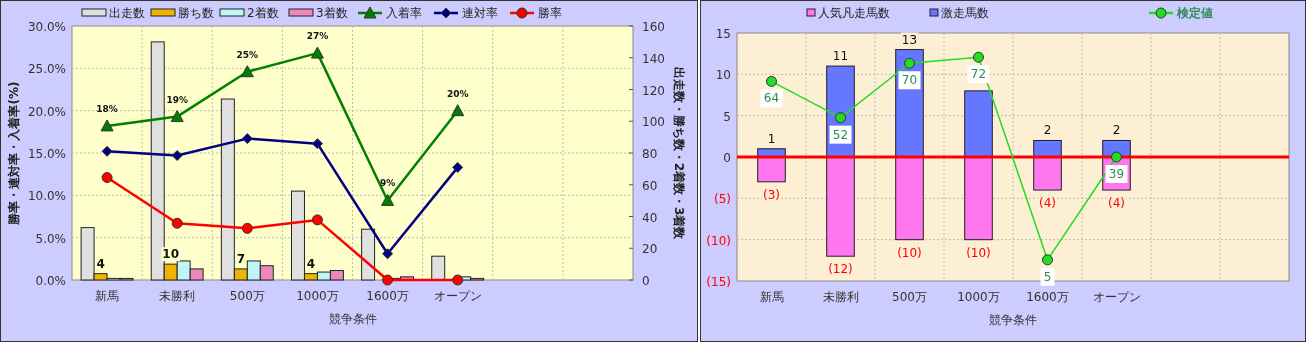 The height and width of the screenshot is (342, 1306). Describe the element at coordinates (646, 281) in the screenshot. I see `y2-tick-label: 0` at that location.